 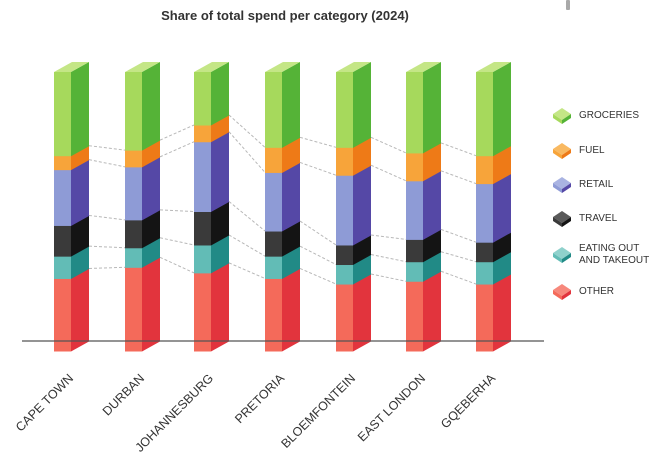 I want to click on bar-top-gqeberha, so click(x=493, y=67).